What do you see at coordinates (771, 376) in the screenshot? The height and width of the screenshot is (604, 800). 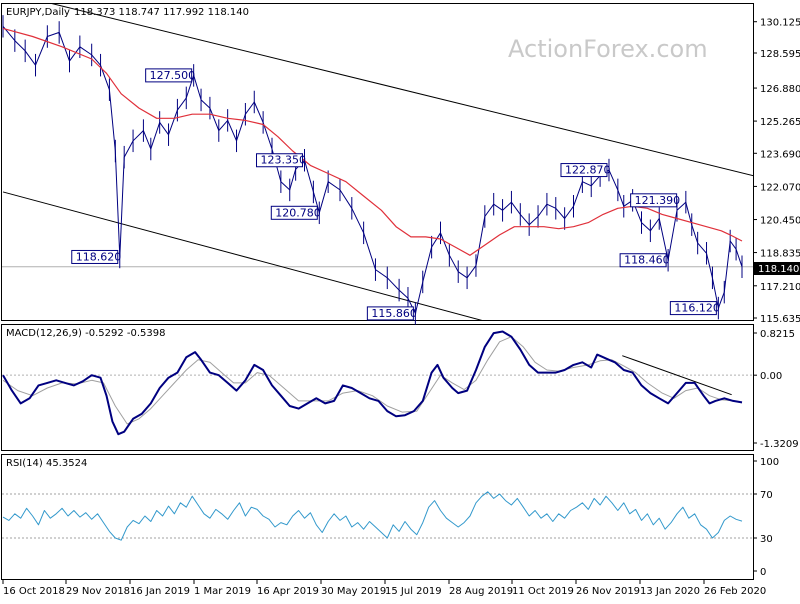 I see `macd-y-tick-label: 0.00` at bounding box center [771, 376].